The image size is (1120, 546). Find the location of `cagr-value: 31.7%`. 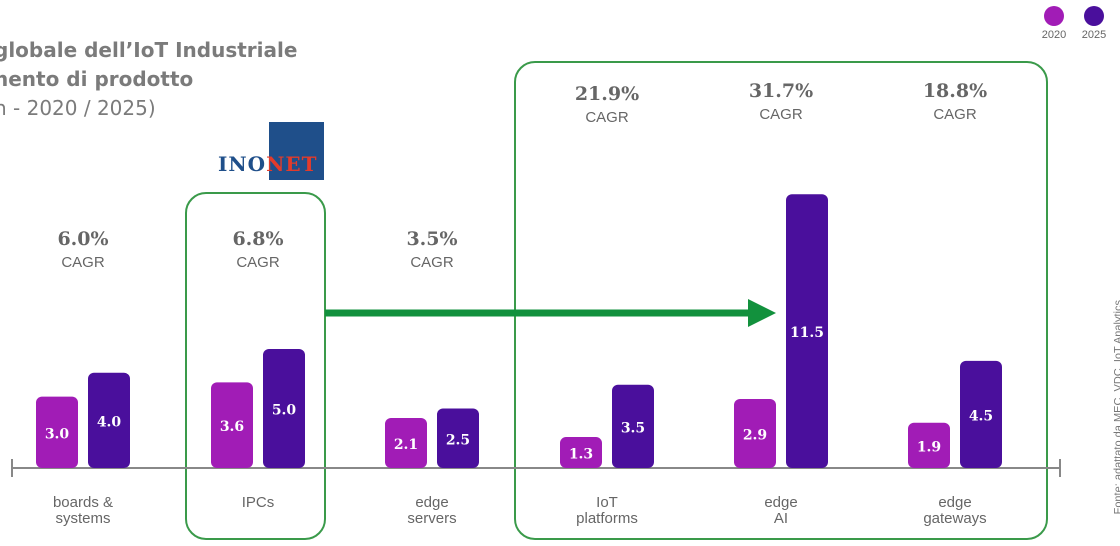

cagr-value: 31.7% is located at coordinates (781, 91).